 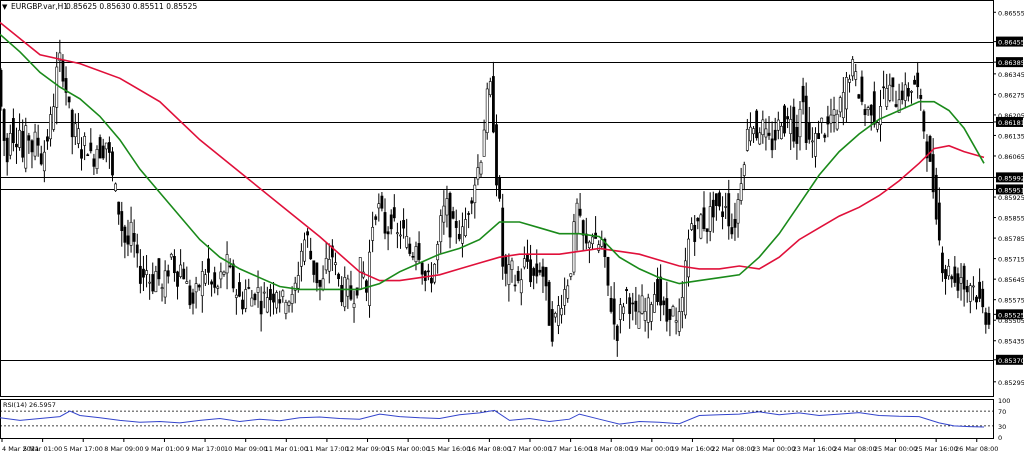 I want to click on time-tick-label: 5 Mar 01:00, so click(x=42, y=449).